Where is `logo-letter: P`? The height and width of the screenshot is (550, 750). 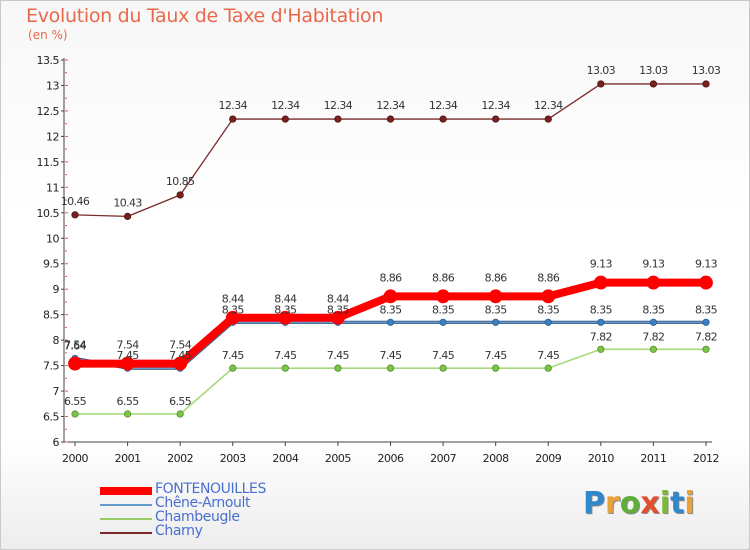
logo-letter: P is located at coordinates (594, 503).